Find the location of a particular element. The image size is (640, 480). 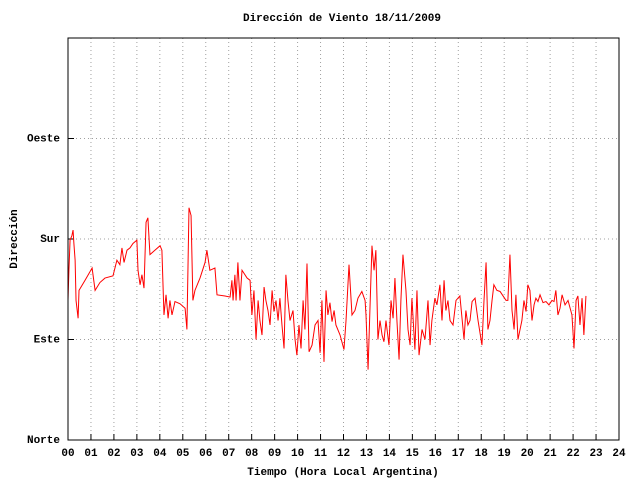

y-axis-label: Dirección is located at coordinates (15, 238).